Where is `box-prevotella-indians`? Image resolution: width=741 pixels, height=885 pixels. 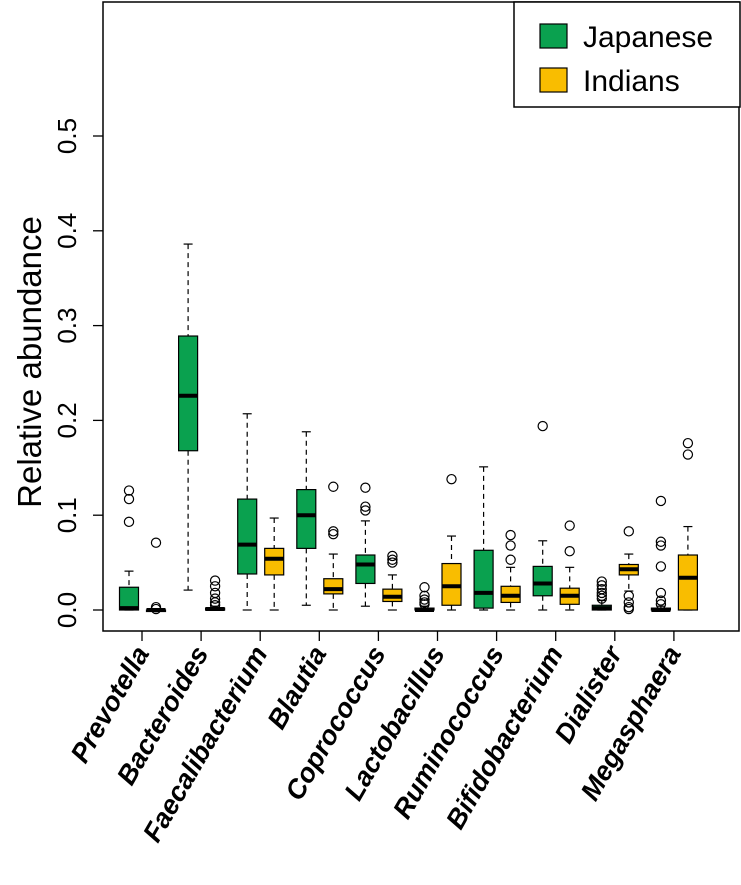 box-prevotella-indians is located at coordinates (156, 576).